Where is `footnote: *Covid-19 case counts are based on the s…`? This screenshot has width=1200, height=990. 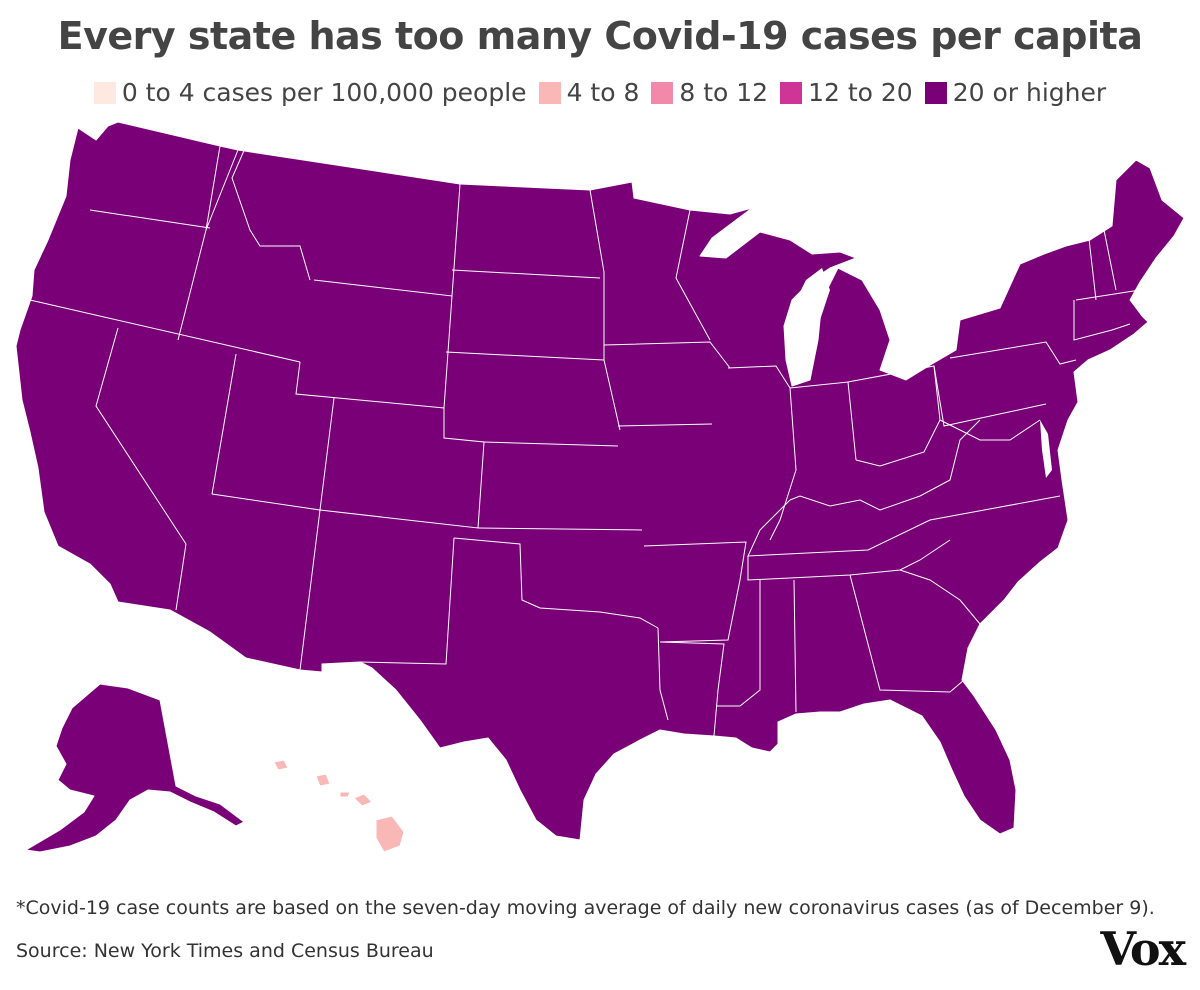 footnote: *Covid-19 case counts are based on the s… is located at coordinates (585, 908).